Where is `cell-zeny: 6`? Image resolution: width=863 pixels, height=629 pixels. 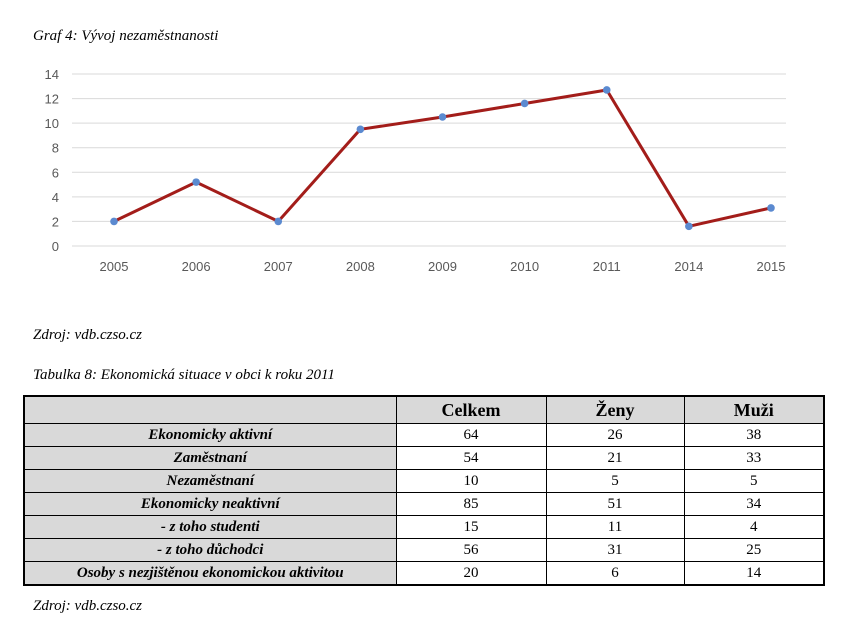
cell-zeny: 6 is located at coordinates (615, 573).